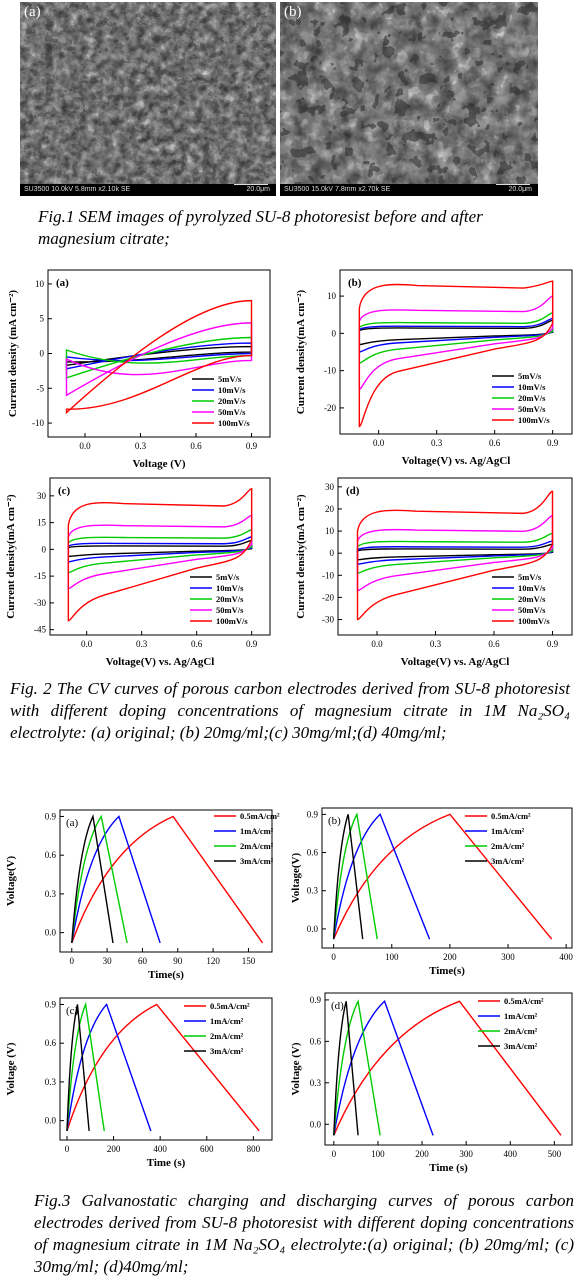  I want to click on y-tick-label: 30, so click(42, 496).